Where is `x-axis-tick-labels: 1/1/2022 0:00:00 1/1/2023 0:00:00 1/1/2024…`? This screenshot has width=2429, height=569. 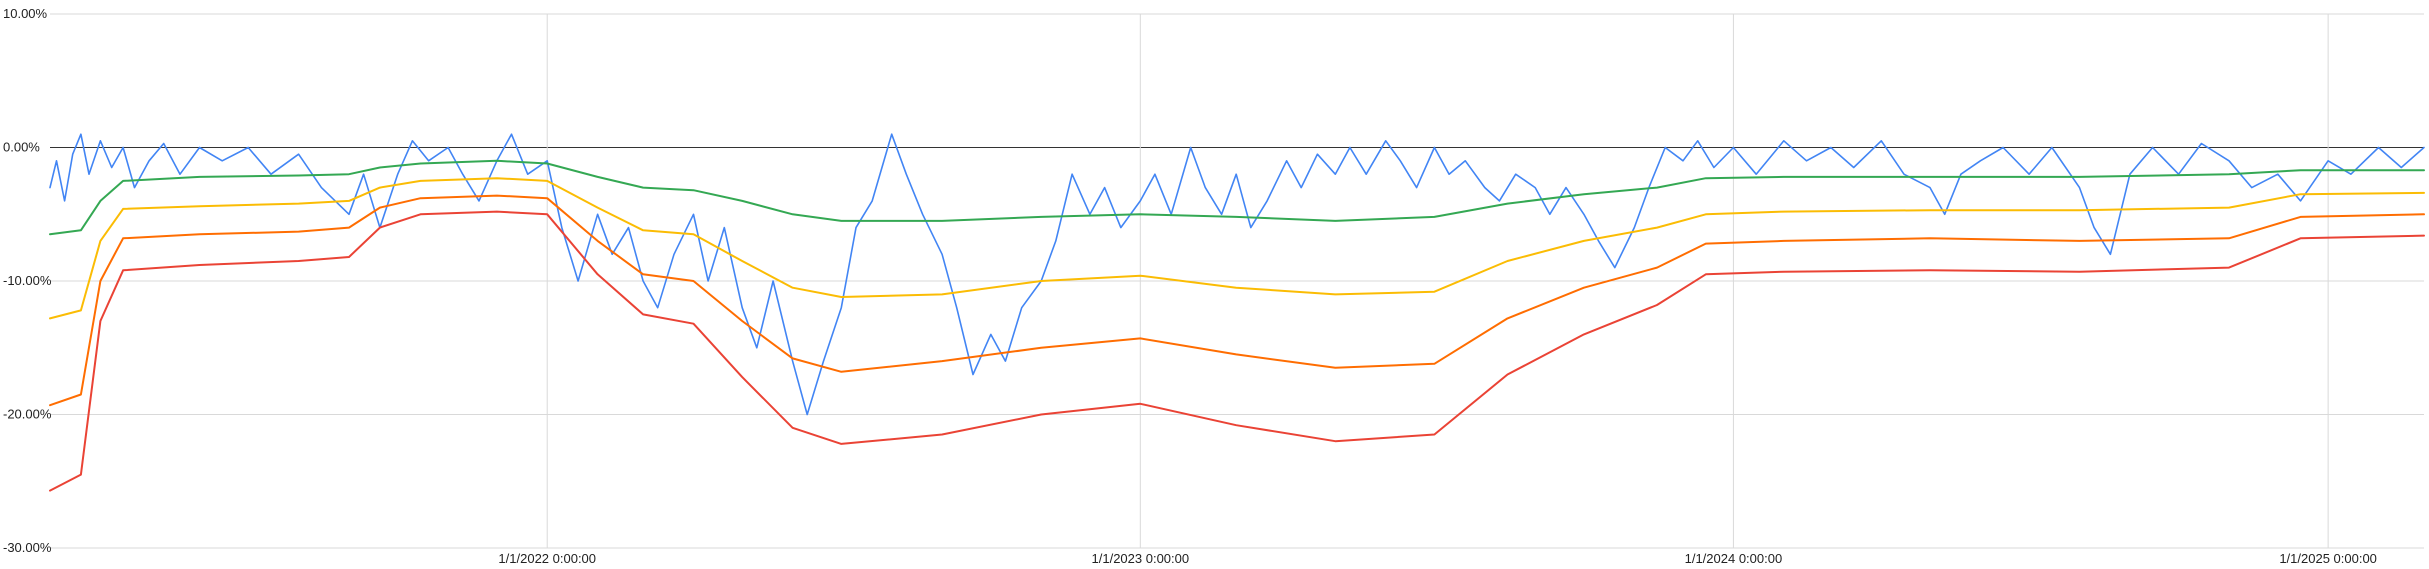
x-axis-tick-labels: 1/1/2022 0:00:00 1/1/2023 0:00:00 1/1/2024… is located at coordinates (1437, 558).